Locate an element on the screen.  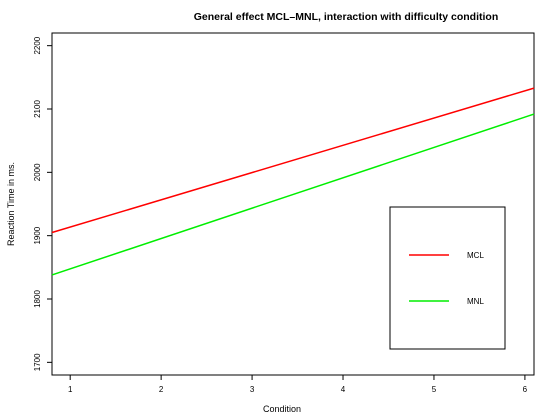
x-tick-label-1: 1 is located at coordinates (70, 389).